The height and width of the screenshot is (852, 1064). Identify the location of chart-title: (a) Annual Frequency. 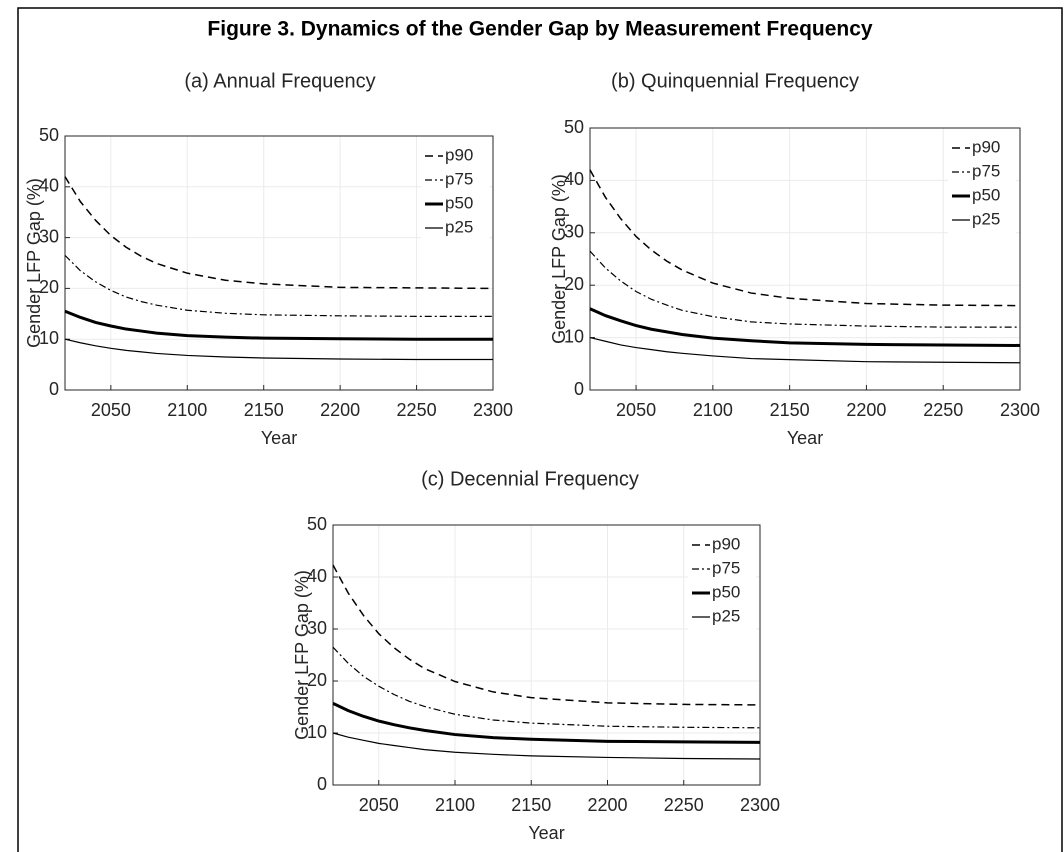
(279, 81).